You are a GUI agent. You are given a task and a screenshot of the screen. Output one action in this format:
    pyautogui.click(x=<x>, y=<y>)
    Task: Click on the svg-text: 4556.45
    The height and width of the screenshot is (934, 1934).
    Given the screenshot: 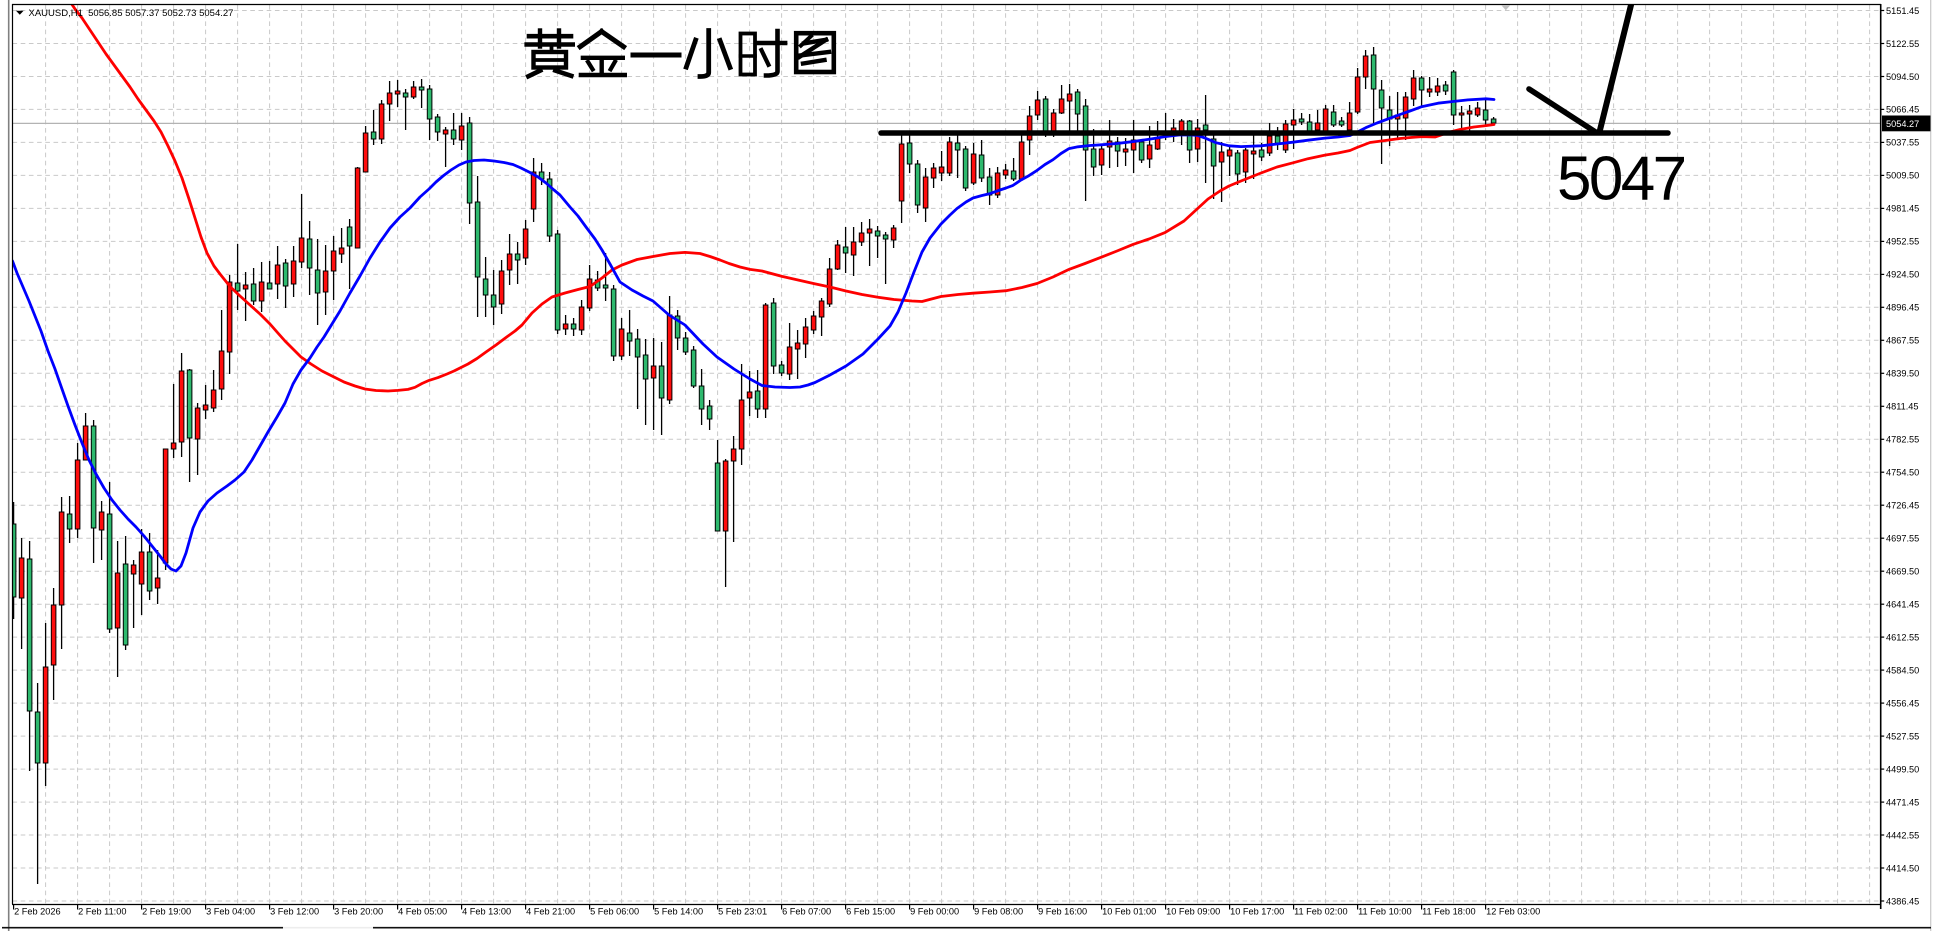 What is the action you would take?
    pyautogui.click(x=1902, y=703)
    